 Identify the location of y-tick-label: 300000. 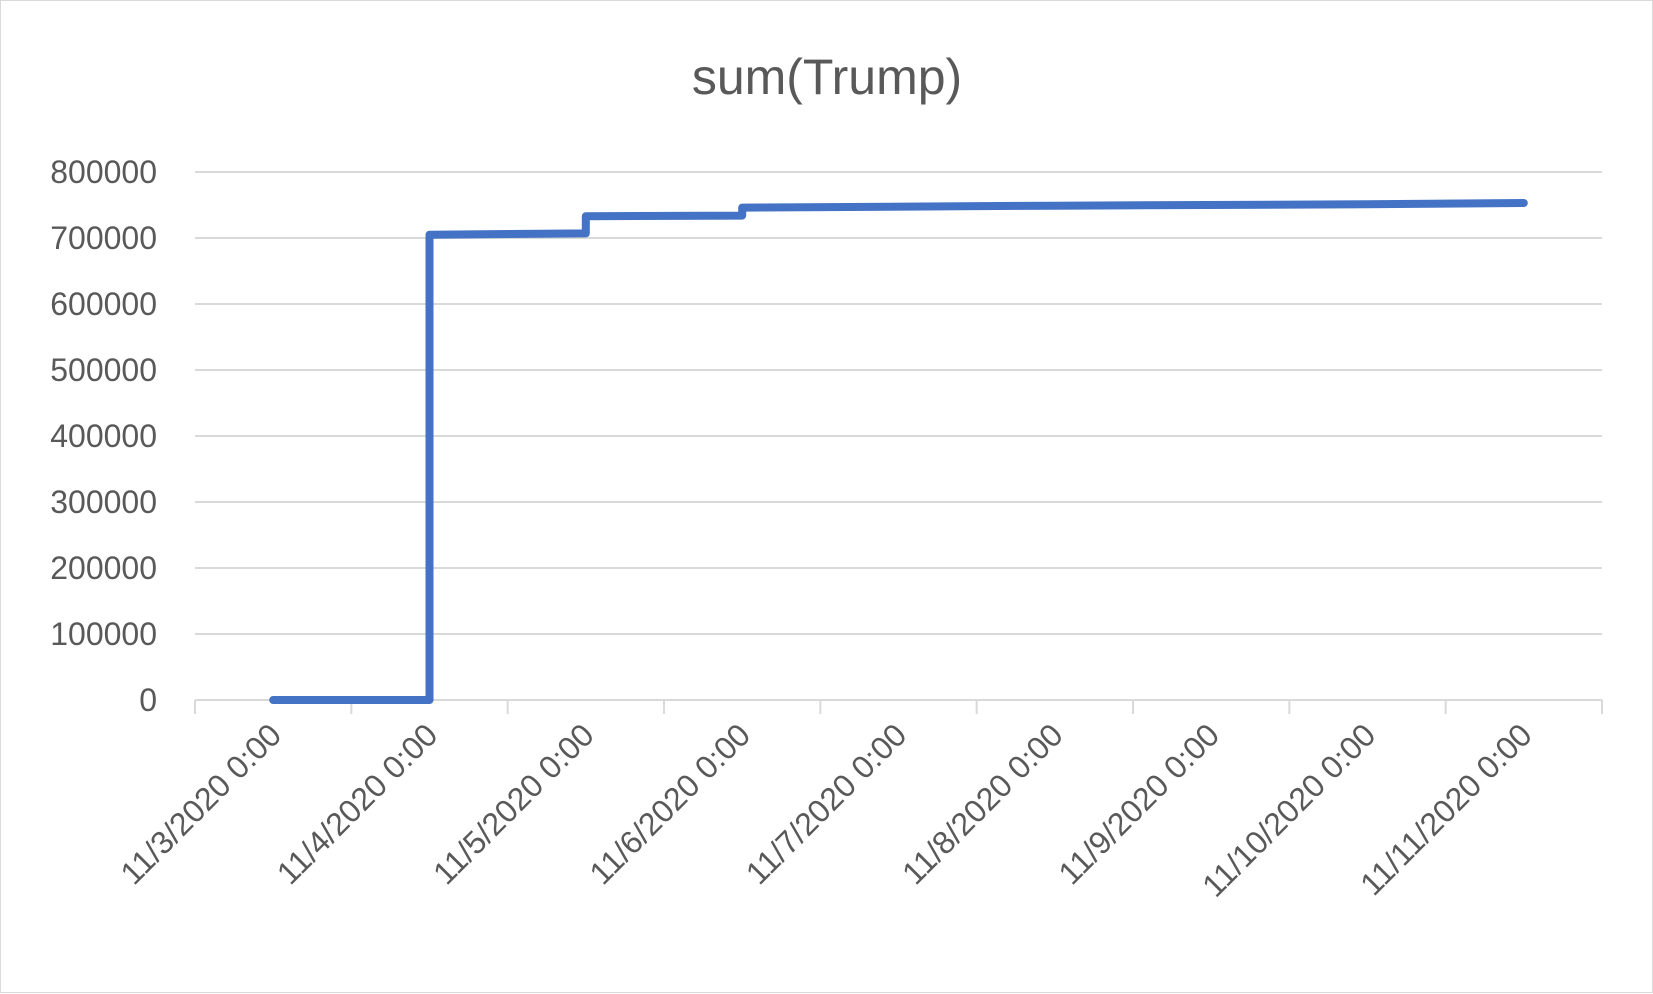
(103, 502).